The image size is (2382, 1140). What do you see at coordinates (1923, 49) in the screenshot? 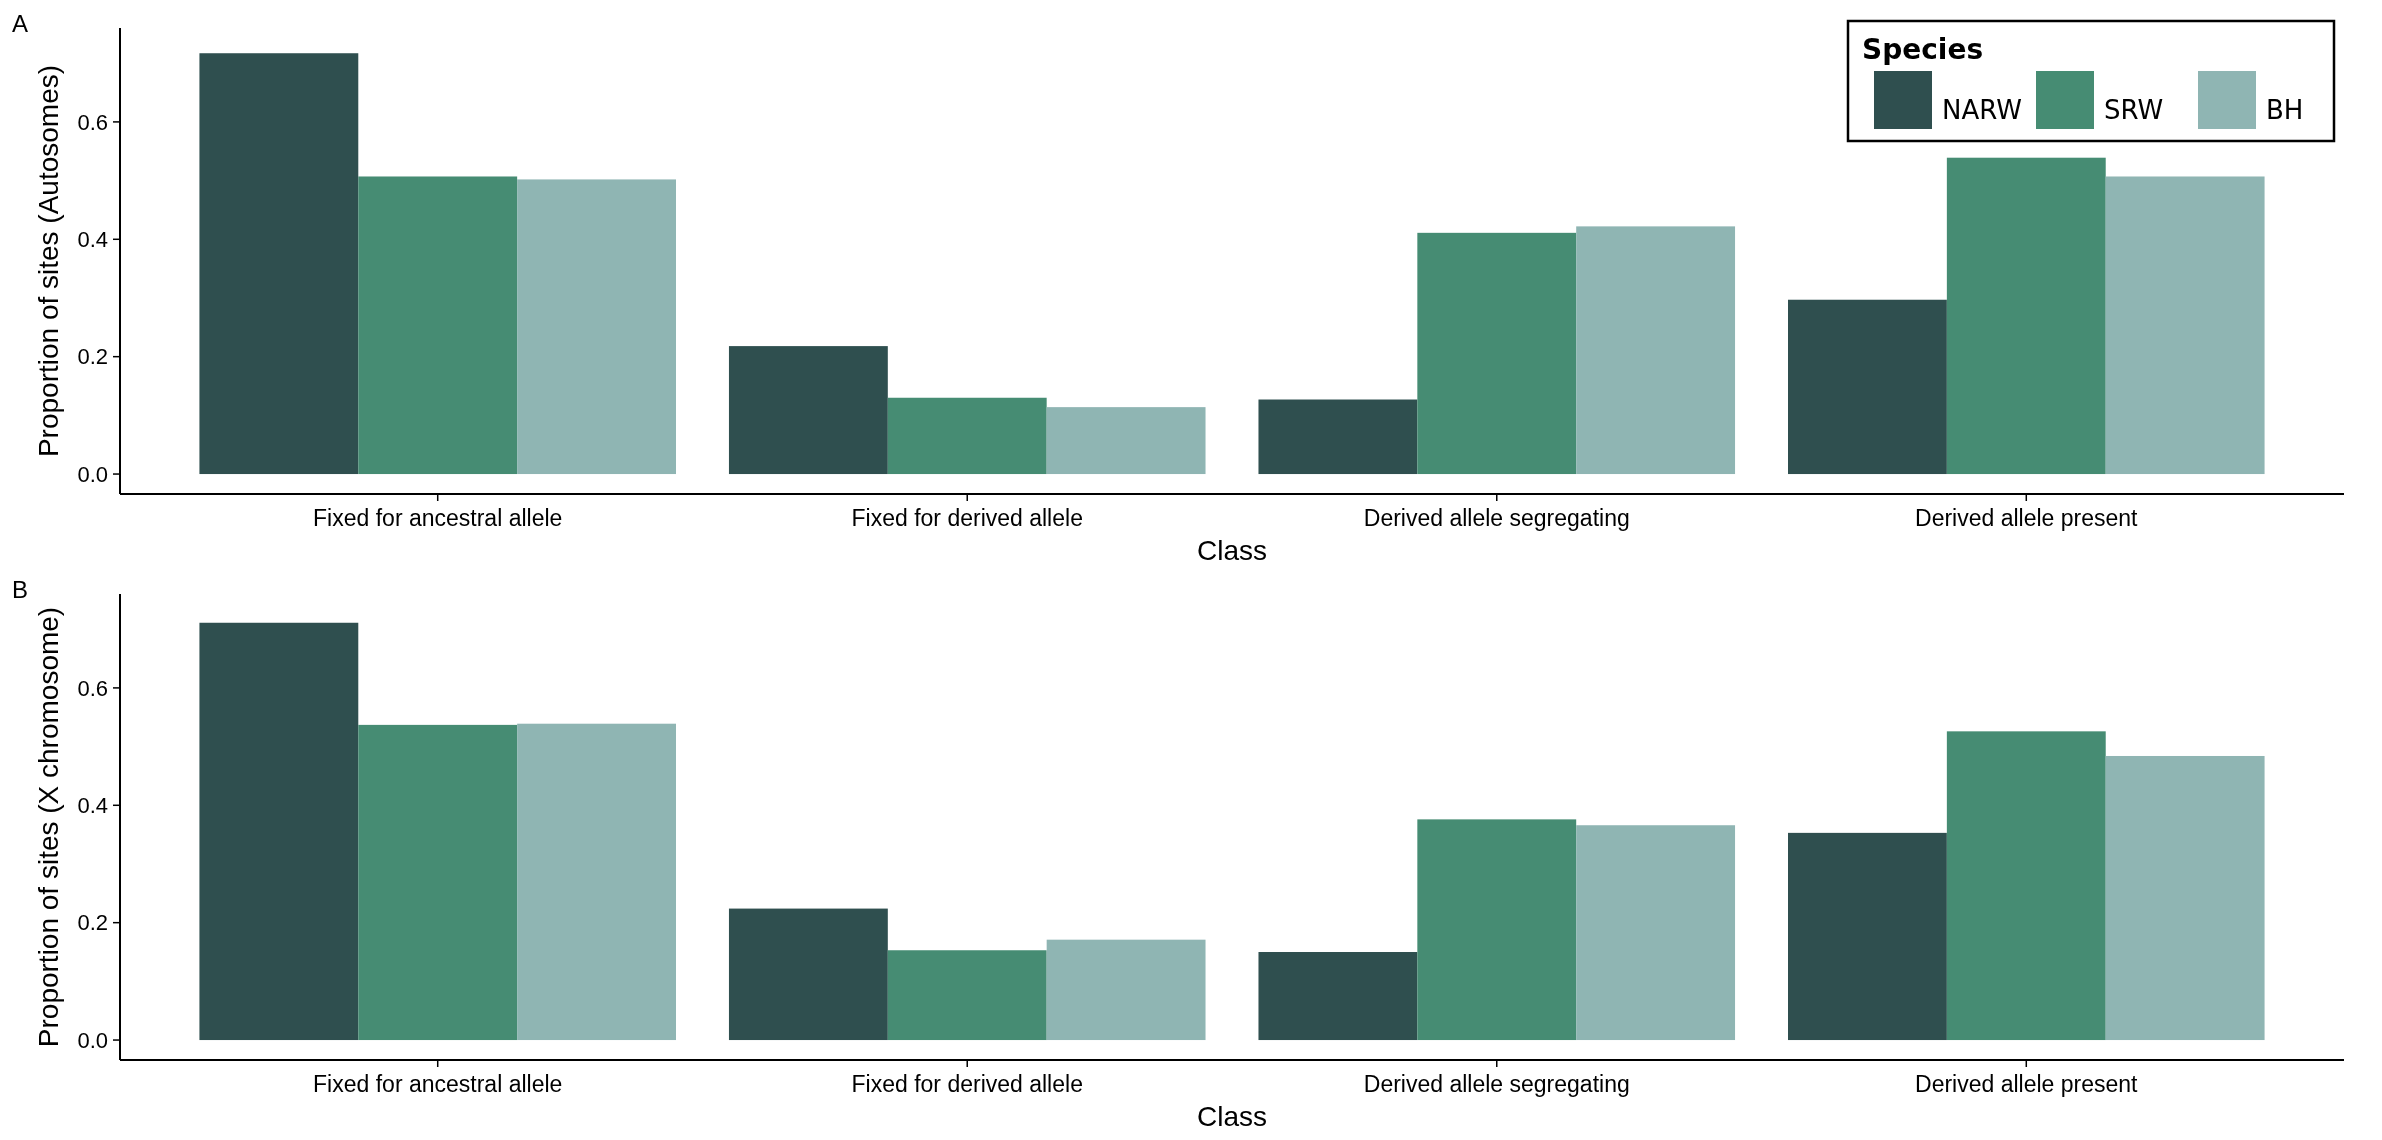
I see `legend-title: Species` at bounding box center [1923, 49].